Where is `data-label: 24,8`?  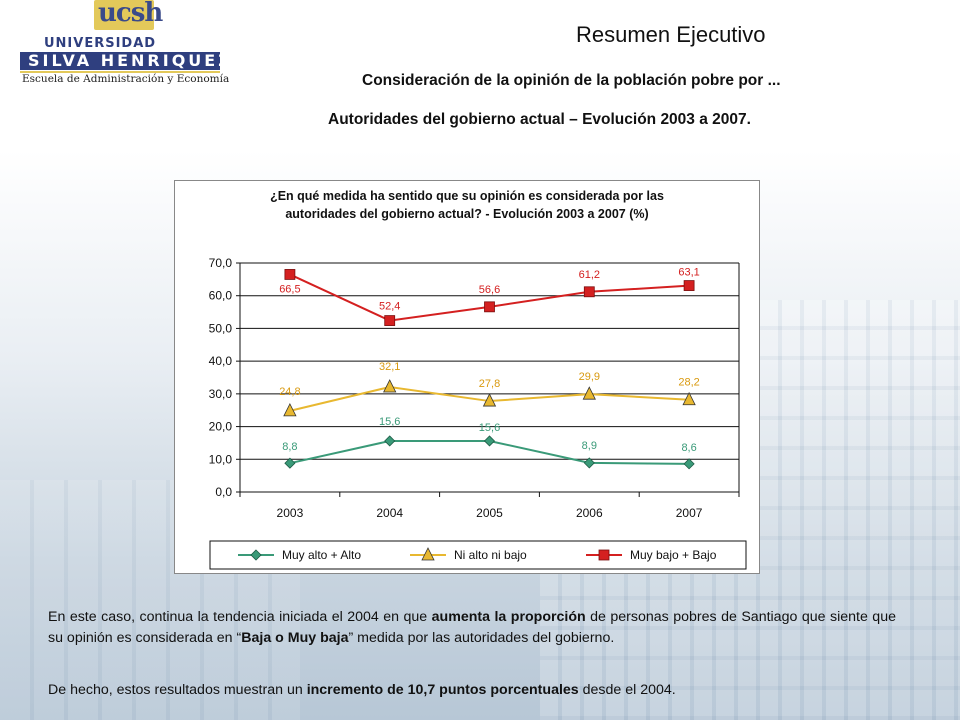 data-label: 24,8 is located at coordinates (289, 392).